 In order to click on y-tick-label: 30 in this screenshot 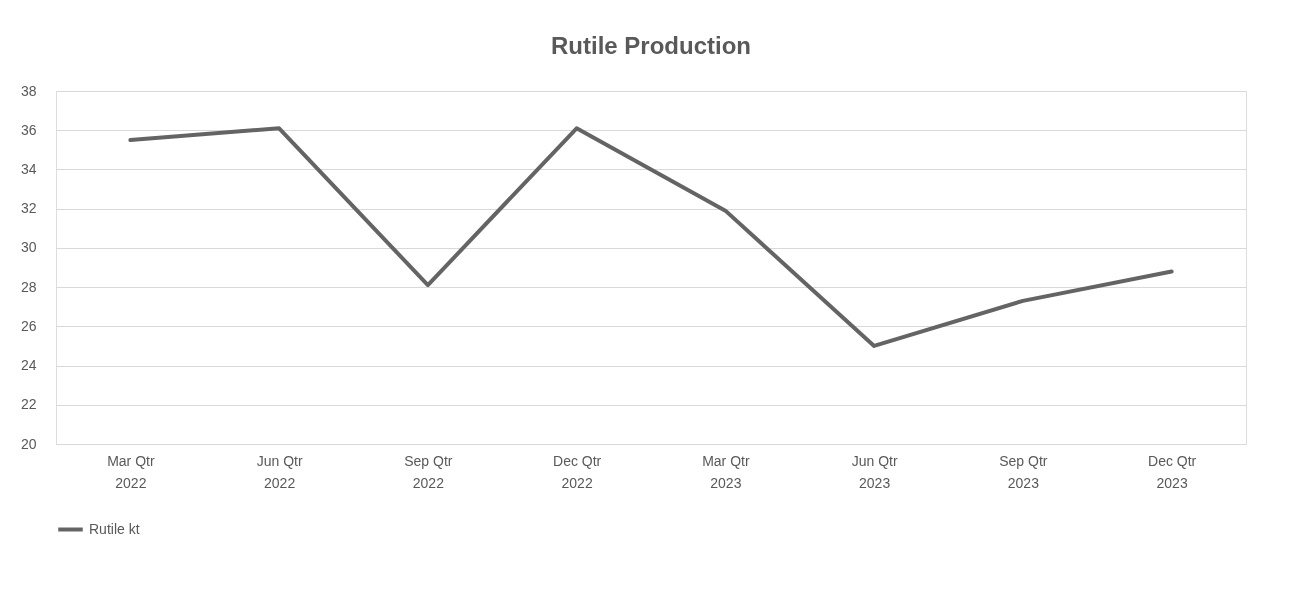, I will do `click(28, 247)`.